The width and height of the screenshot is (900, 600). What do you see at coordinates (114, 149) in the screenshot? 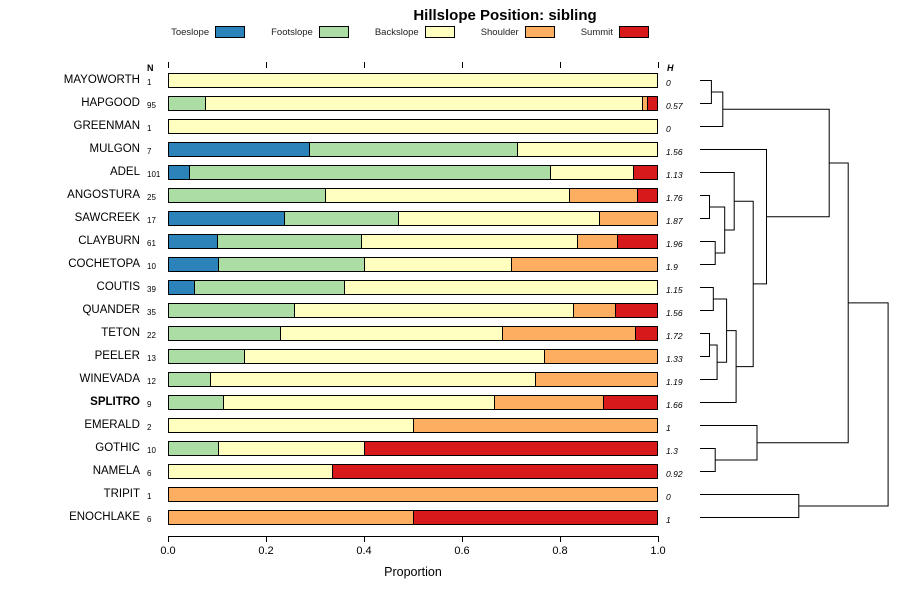
I see `row-label: MULGON` at bounding box center [114, 149].